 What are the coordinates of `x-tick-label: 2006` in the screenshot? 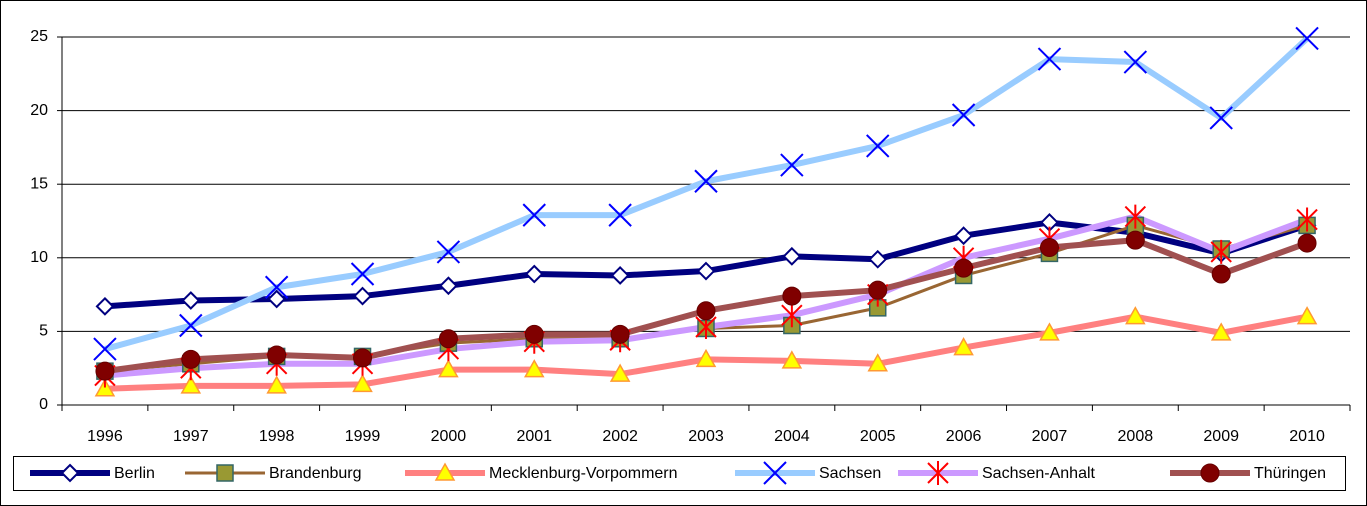 It's located at (964, 436).